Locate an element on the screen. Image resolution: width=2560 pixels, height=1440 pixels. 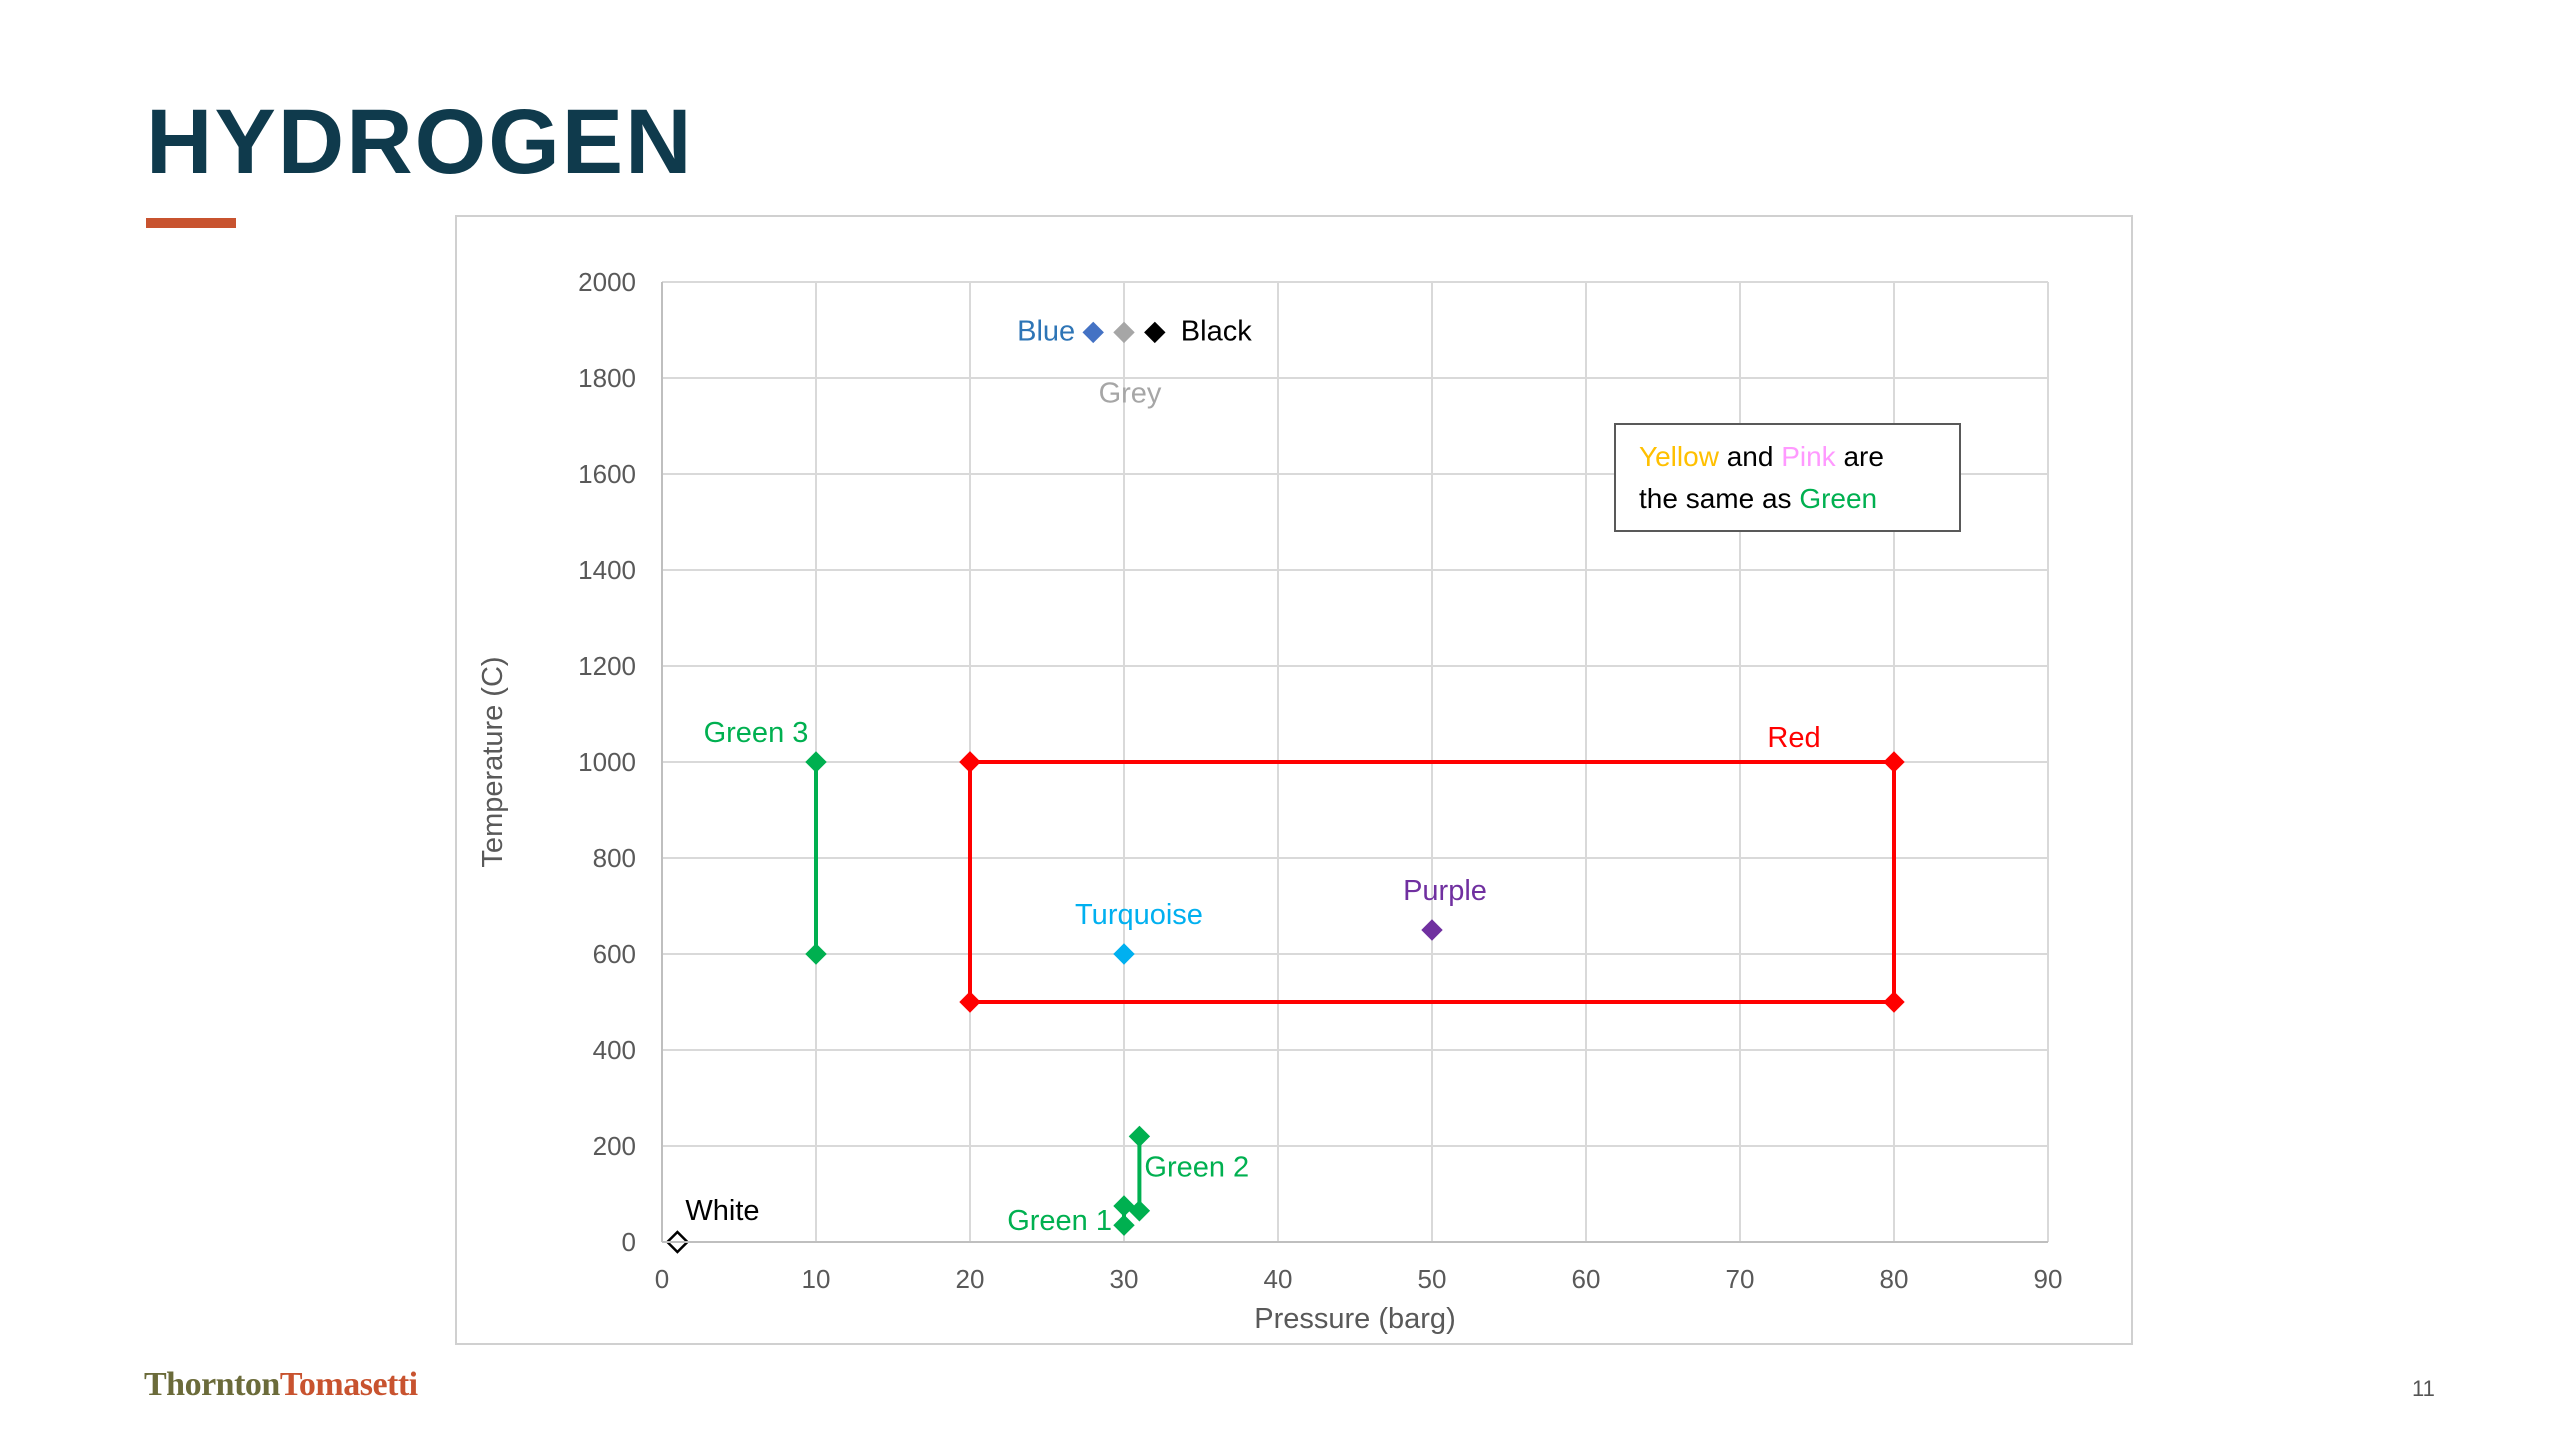
green-2-data-label: Green 2 is located at coordinates (1196, 1167).